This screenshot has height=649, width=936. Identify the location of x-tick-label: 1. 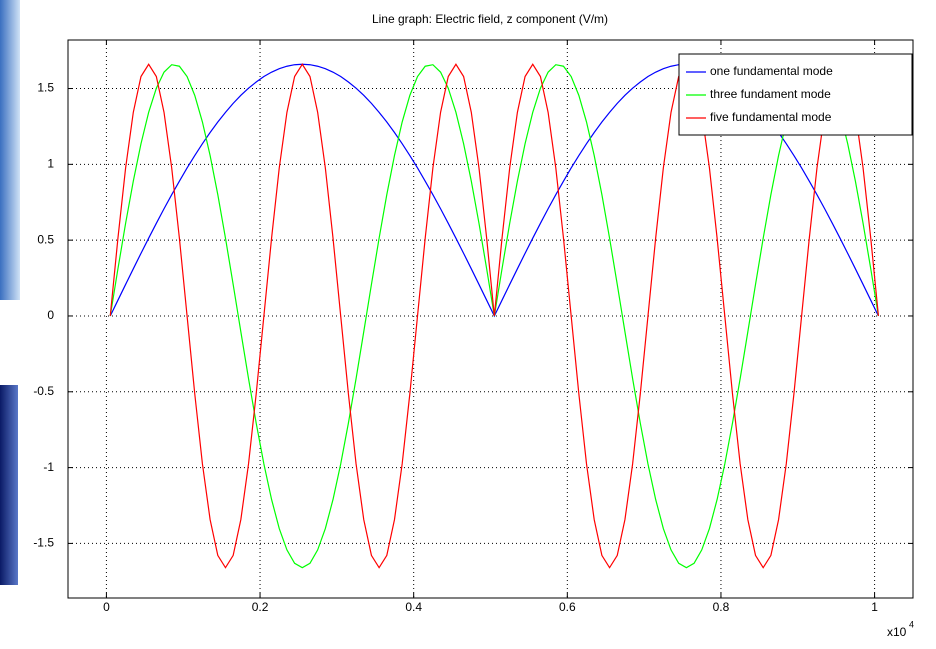
(874, 607).